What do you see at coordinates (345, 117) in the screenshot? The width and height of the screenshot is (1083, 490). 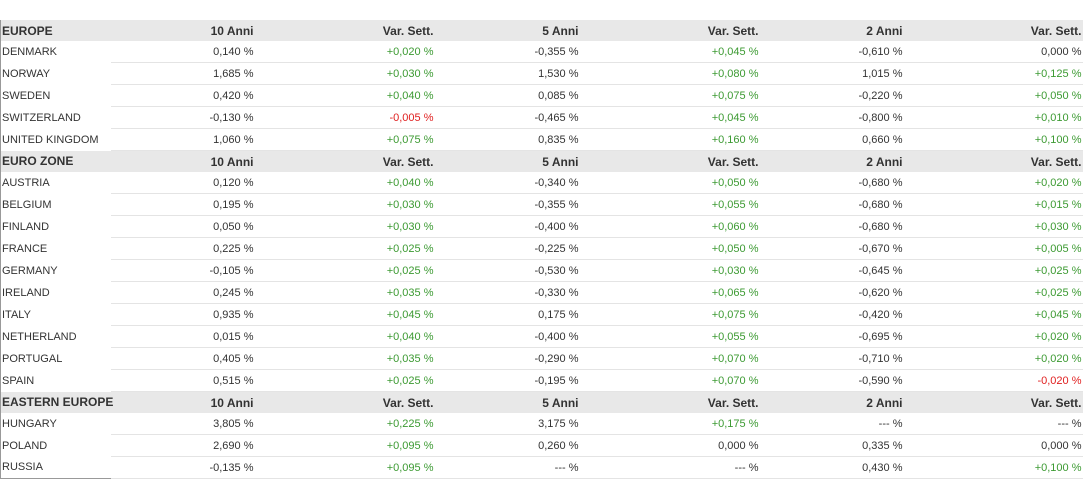 I see `rate-cell: -0,005 %` at bounding box center [345, 117].